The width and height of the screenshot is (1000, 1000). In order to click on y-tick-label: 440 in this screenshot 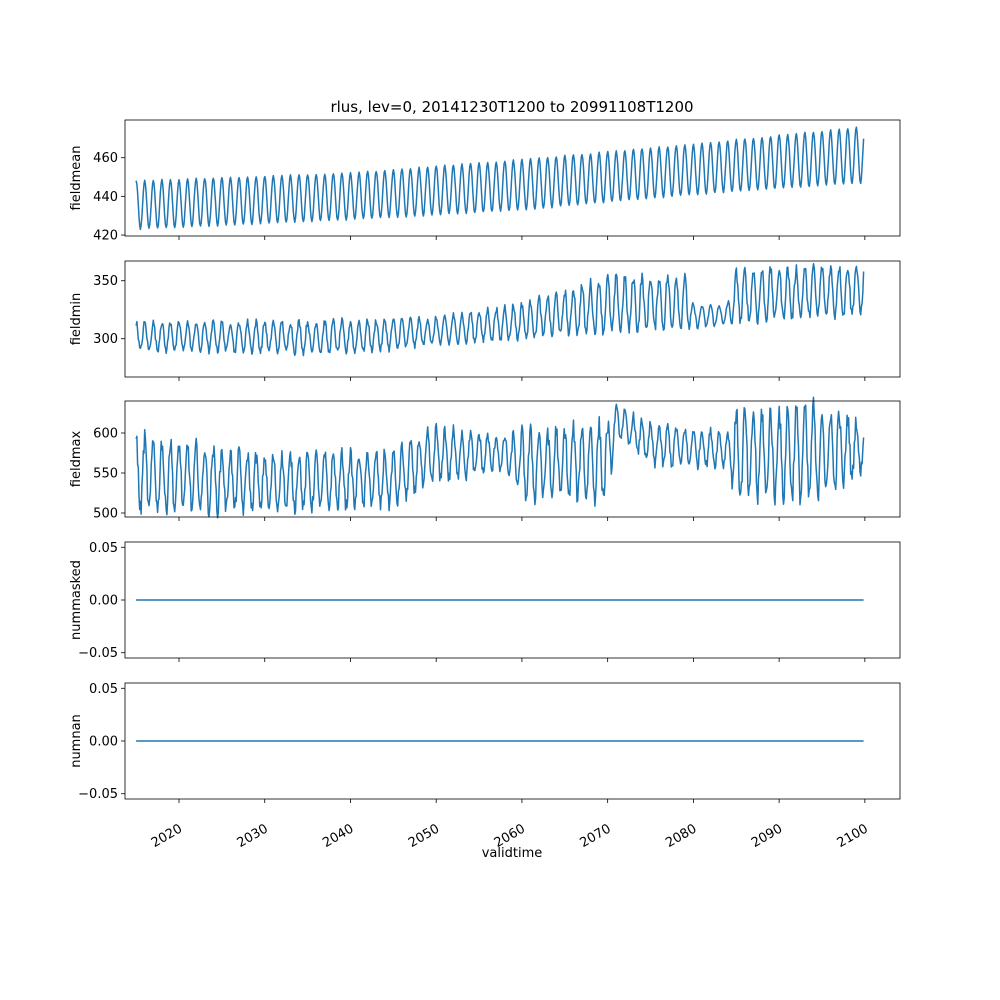, I will do `click(105, 197)`.